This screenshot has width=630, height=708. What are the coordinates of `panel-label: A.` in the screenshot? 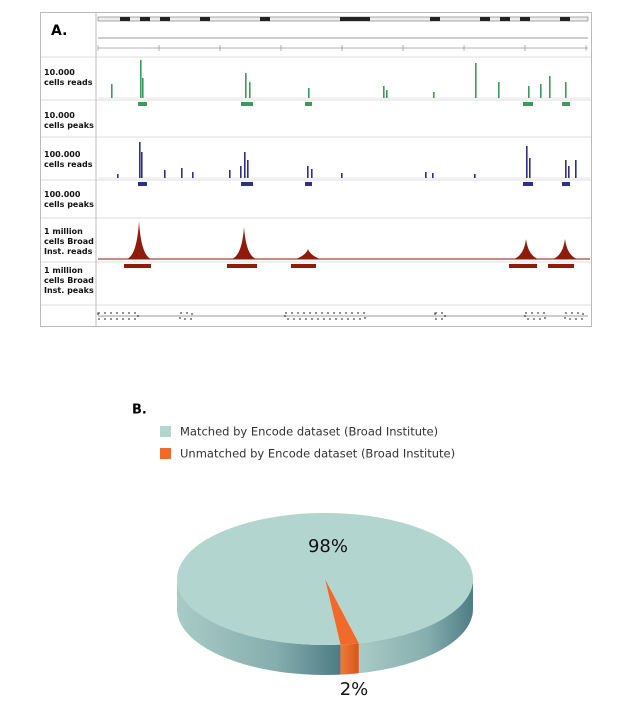 It's located at (59, 31).